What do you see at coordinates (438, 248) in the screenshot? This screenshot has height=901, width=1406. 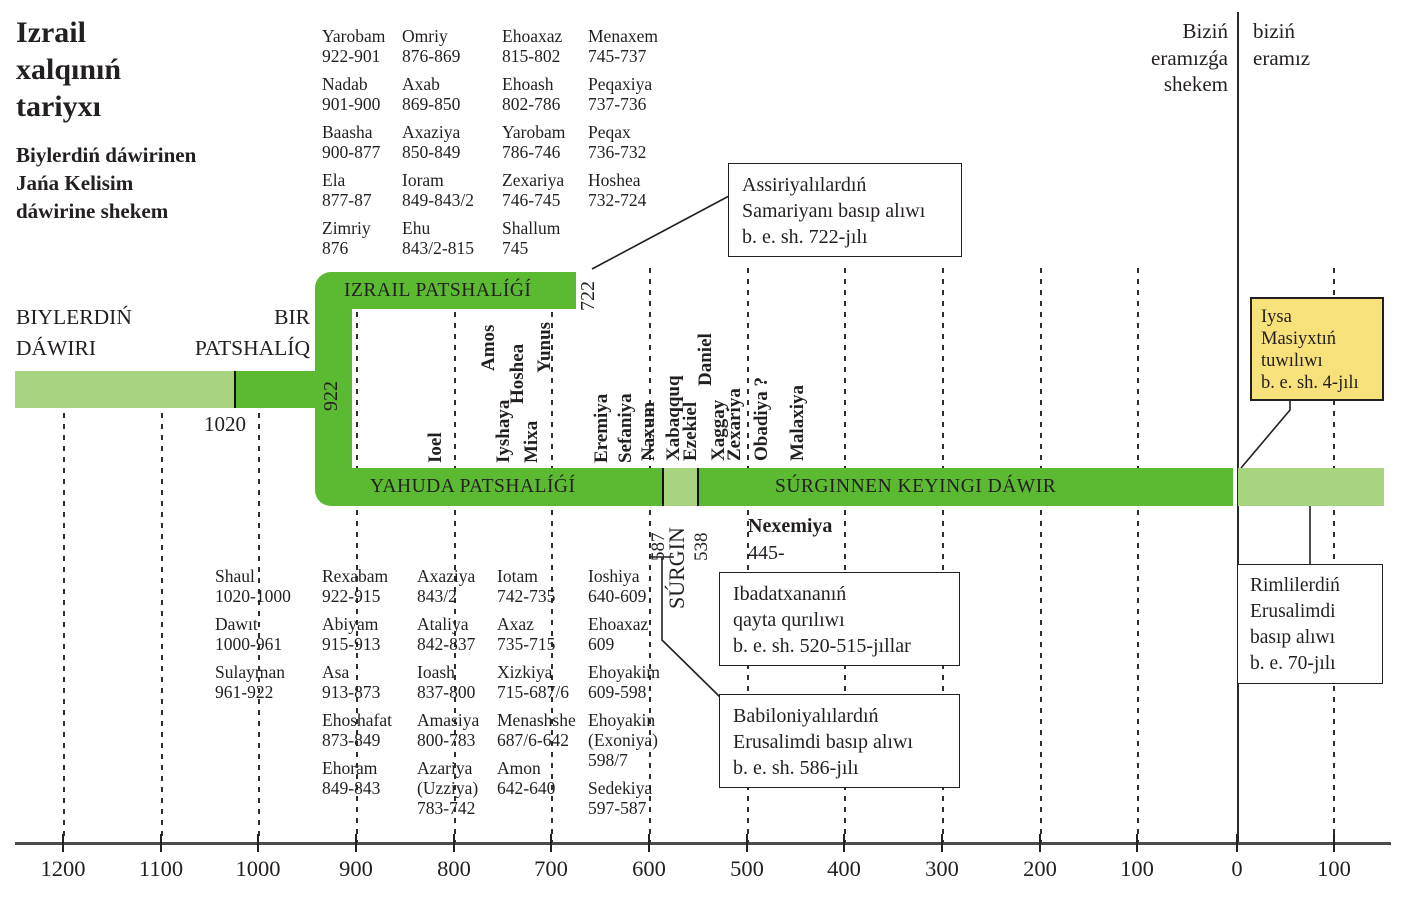 I see `king-entry-line: 843/2-815` at bounding box center [438, 248].